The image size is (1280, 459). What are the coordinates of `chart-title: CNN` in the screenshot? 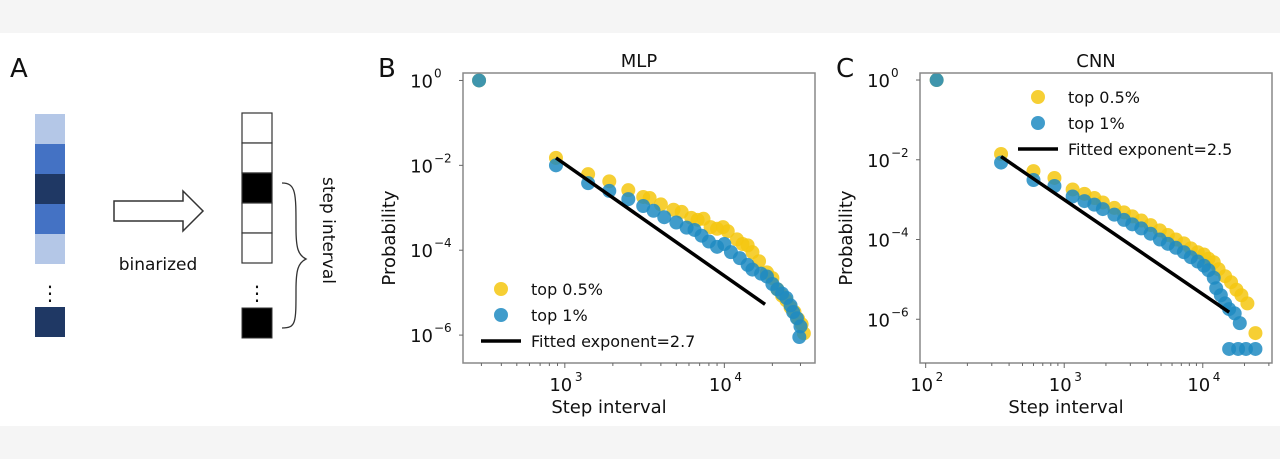 It's located at (1096, 61).